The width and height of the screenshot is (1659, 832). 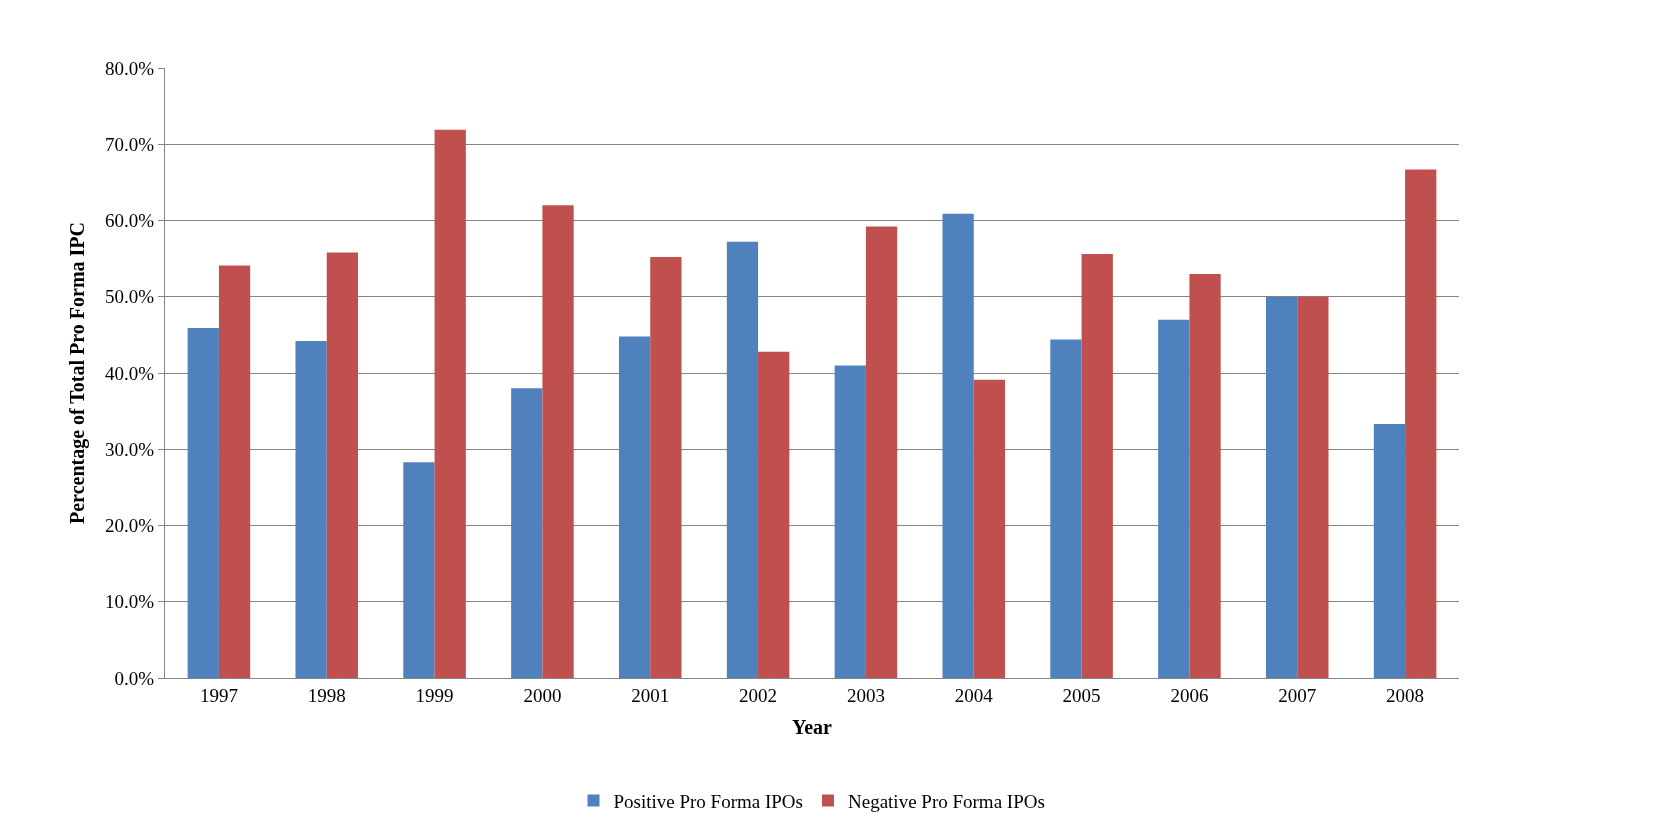 I want to click on y-tick-label: 50.0%, so click(x=130, y=297).